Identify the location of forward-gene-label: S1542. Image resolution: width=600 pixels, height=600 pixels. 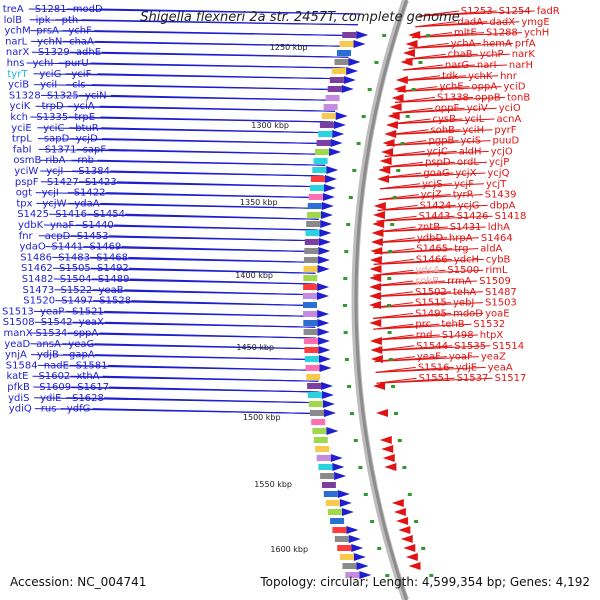
(57, 322).